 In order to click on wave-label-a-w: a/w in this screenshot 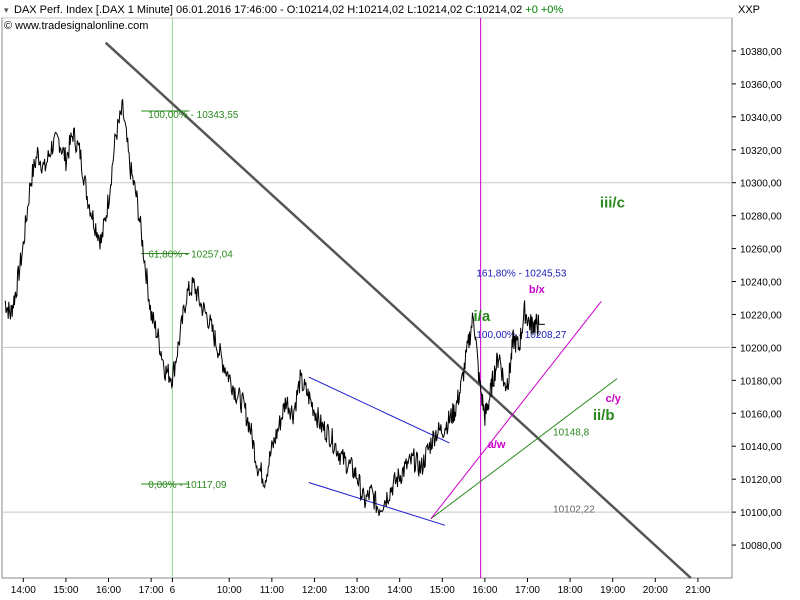, I will do `click(497, 445)`.